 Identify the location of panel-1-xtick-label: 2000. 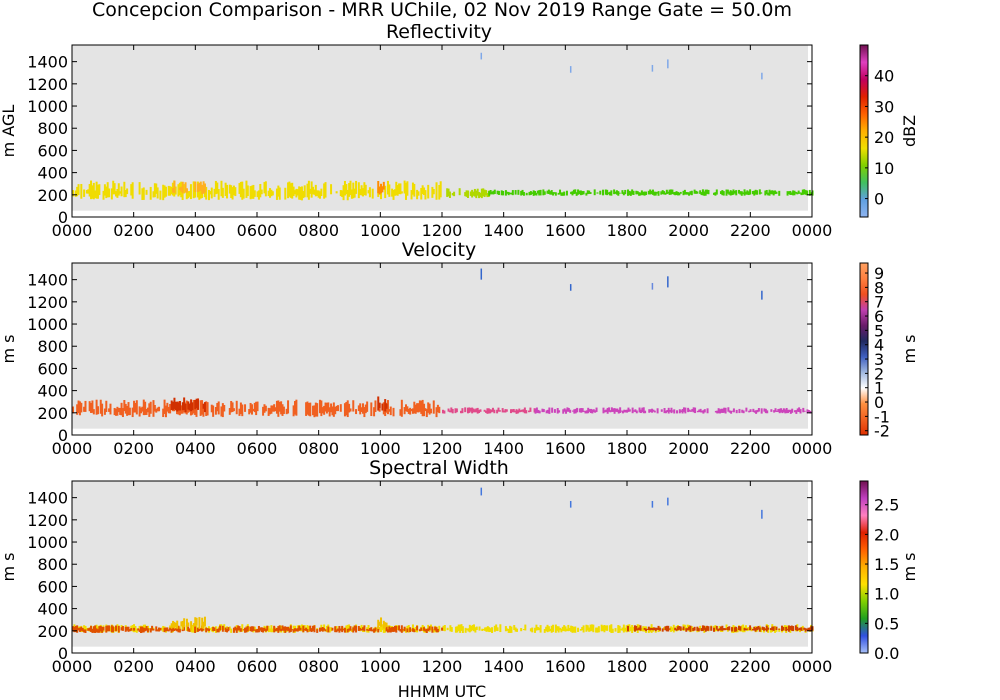
(688, 230).